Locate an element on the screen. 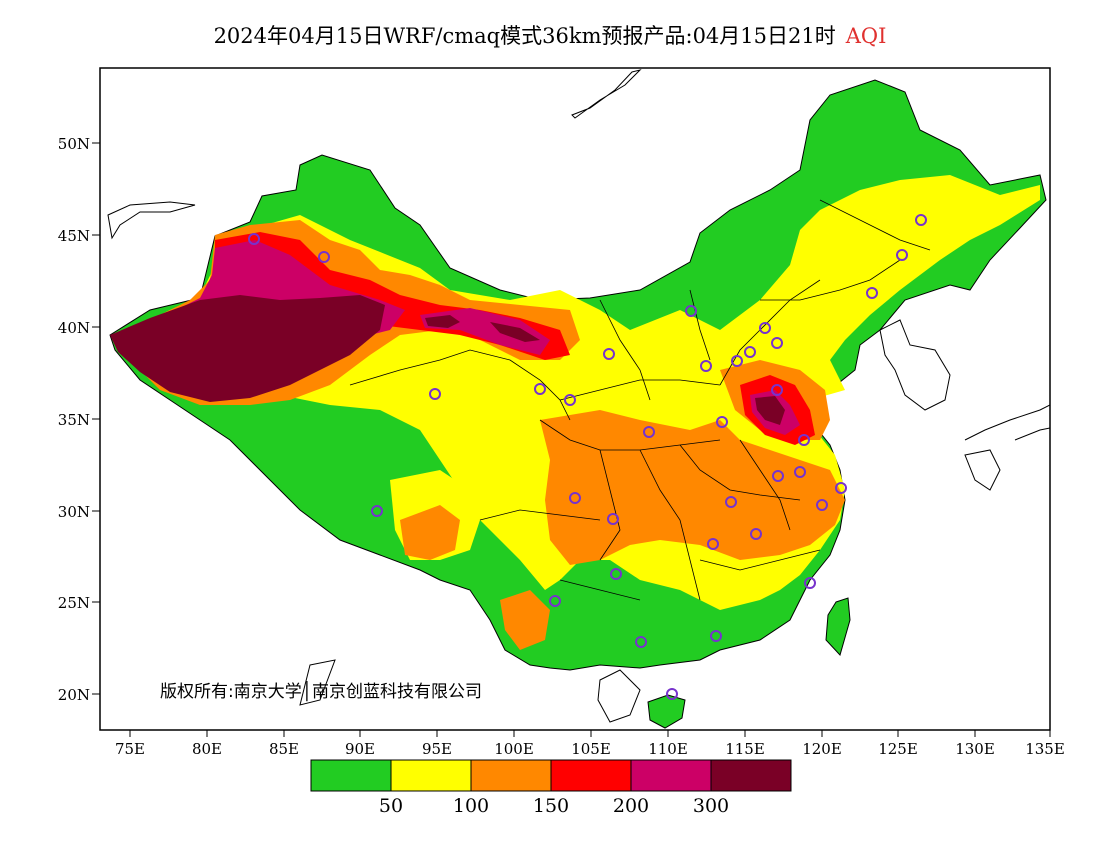  legend-label-300: 300 is located at coordinates (711, 806).